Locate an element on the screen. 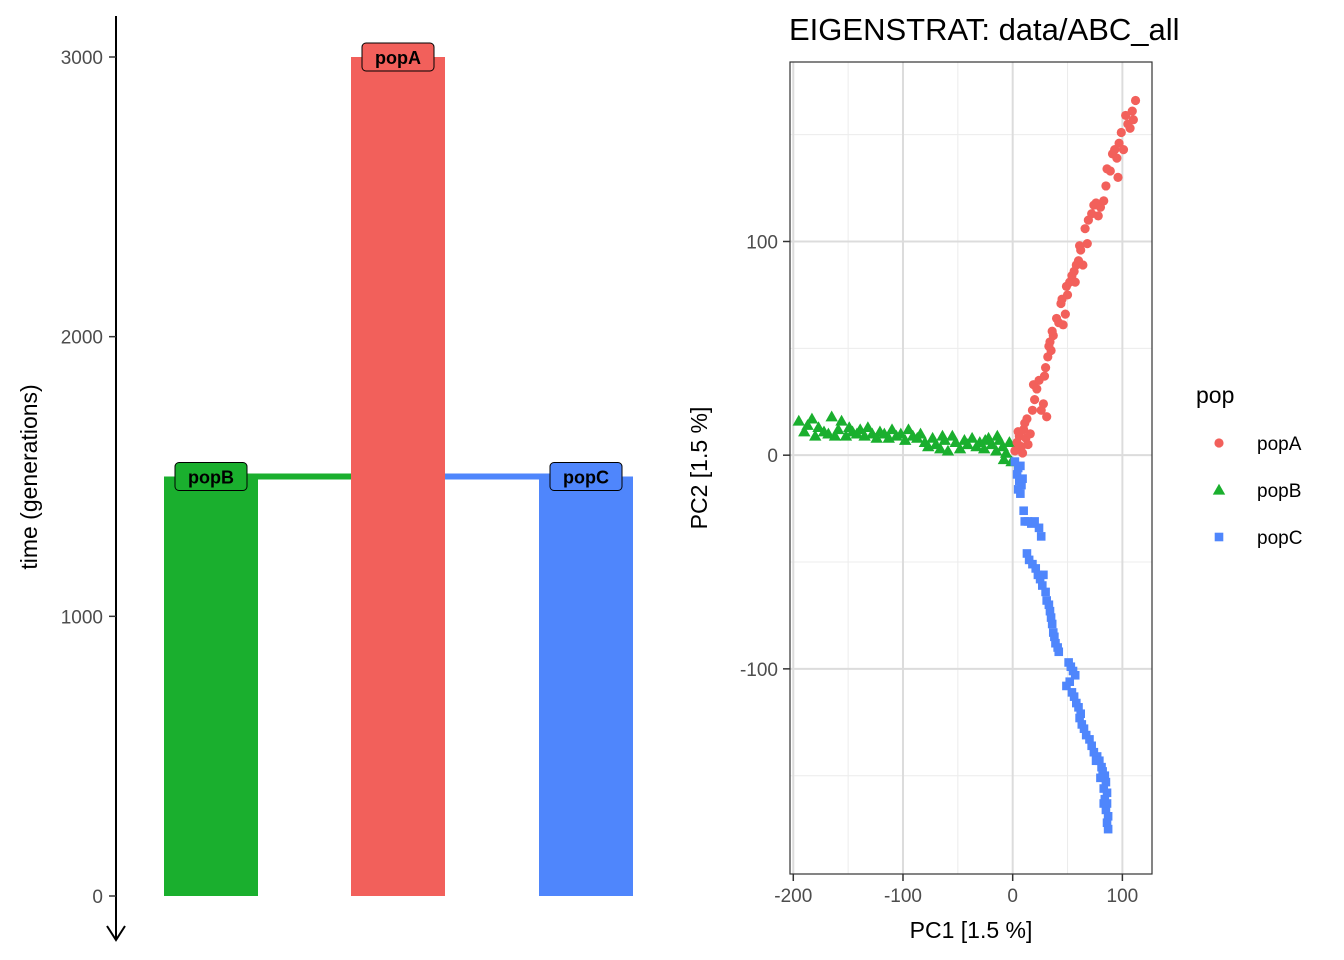 This screenshot has width=1344, height=960. legend: pop popA popB popC is located at coordinates (1249, 465).